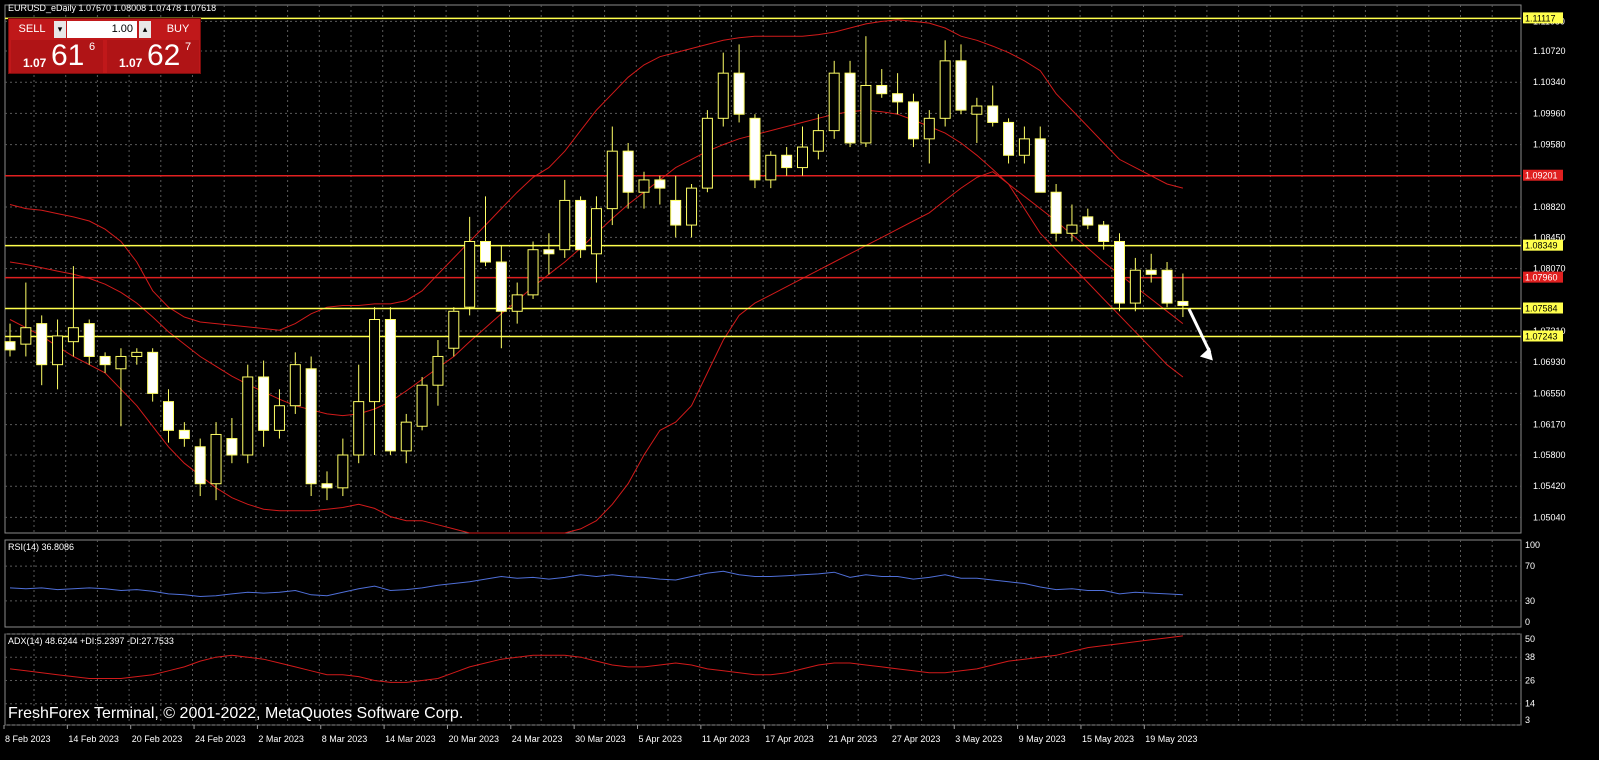 Image resolution: width=1599 pixels, height=760 pixels. I want to click on price-level-tag, so click(1543, 245).